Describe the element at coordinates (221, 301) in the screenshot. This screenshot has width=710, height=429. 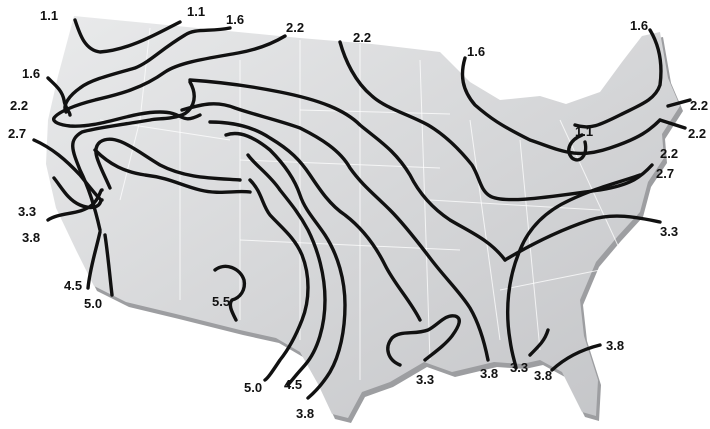
I see `contour-label: 5.5` at that location.